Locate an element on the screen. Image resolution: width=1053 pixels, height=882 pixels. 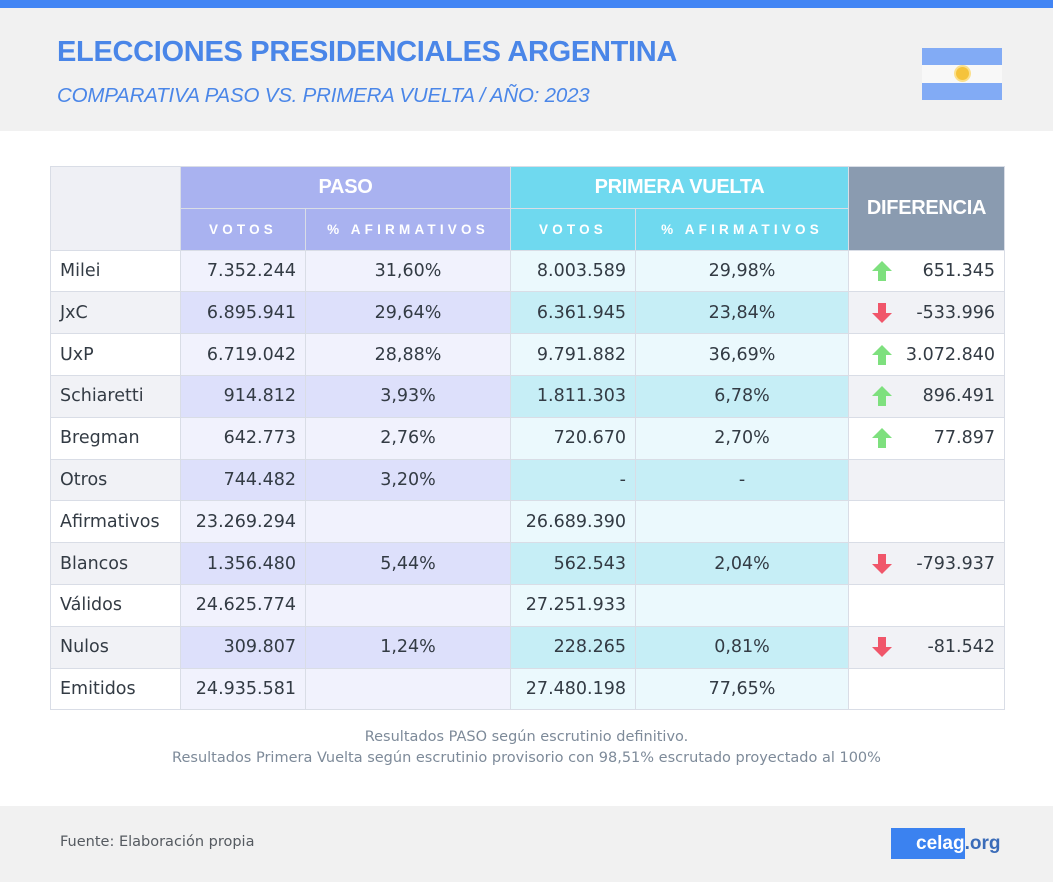
row-label: JxC is located at coordinates (115, 313).